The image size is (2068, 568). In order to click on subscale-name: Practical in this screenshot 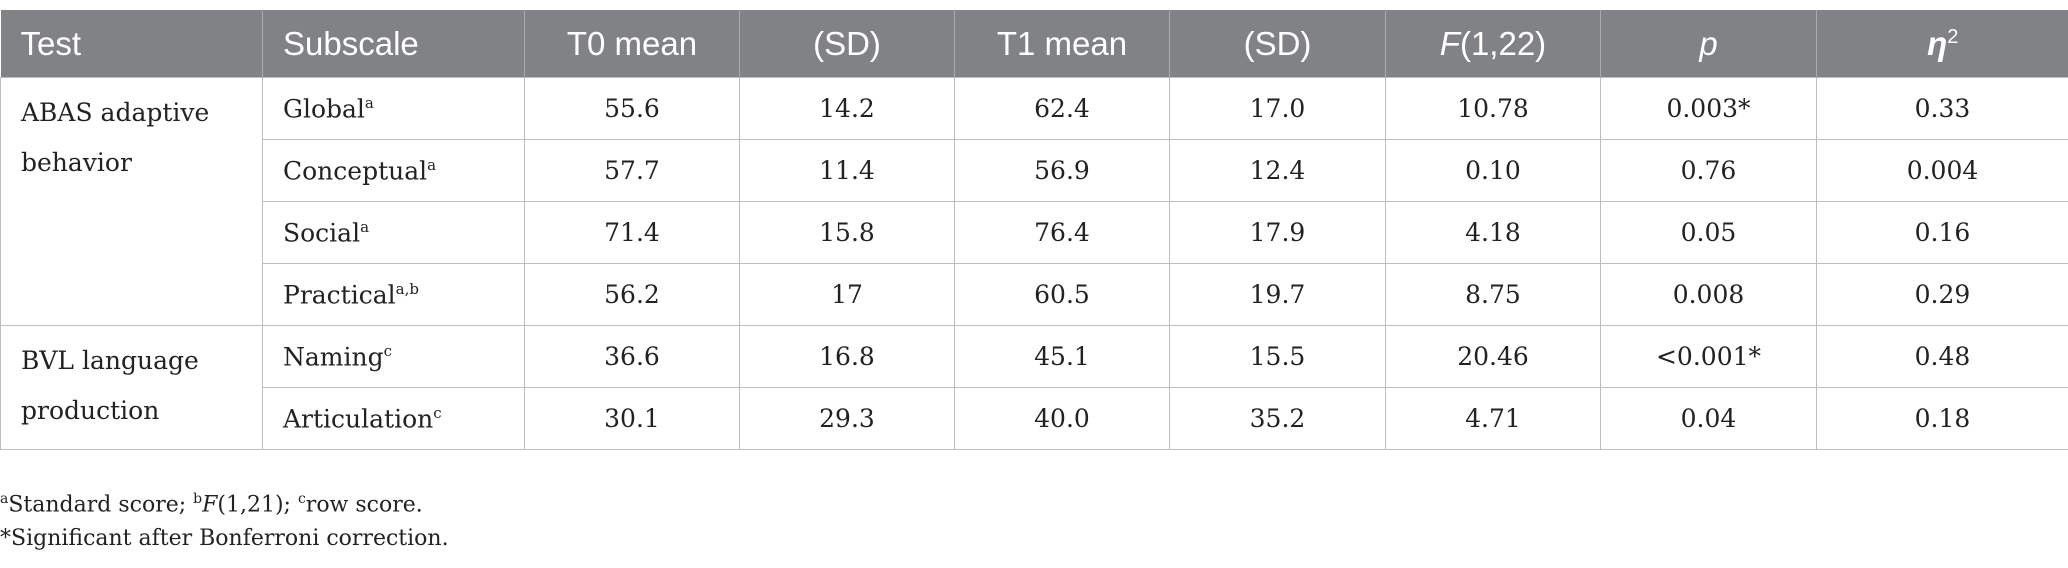, I will do `click(339, 295)`.